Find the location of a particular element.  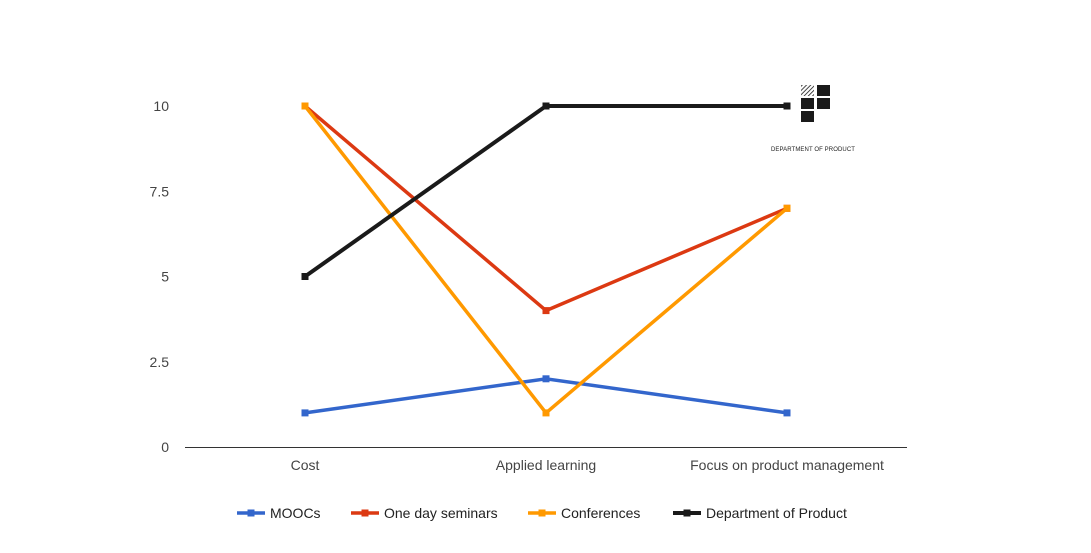

series-department-of-product is located at coordinates (546, 191).